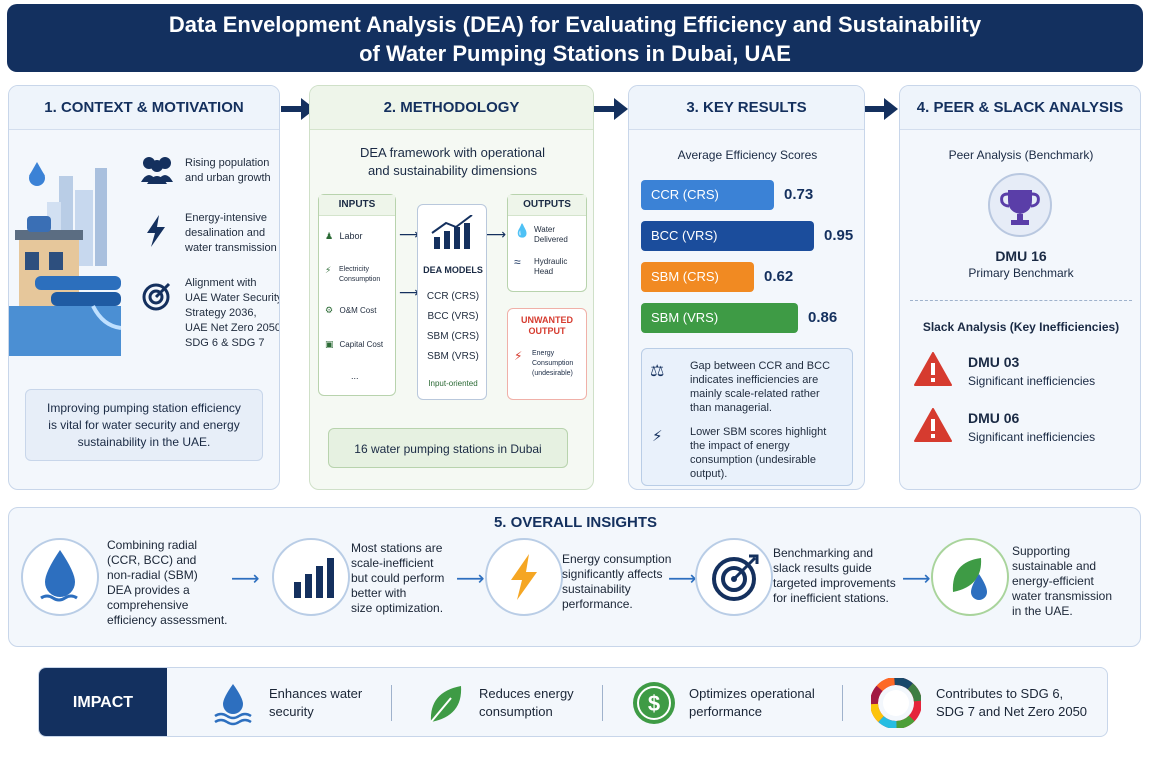  Describe the element at coordinates (358, 310) in the screenshot. I see `input-label: O&M Cost` at that location.